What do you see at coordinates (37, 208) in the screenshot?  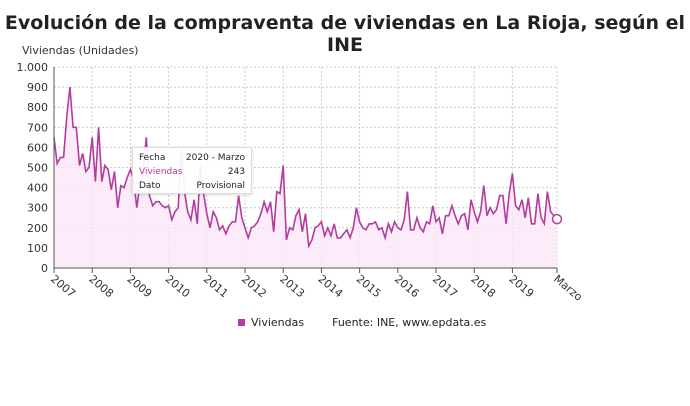 I see `y-tick-label: 300` at bounding box center [37, 208].